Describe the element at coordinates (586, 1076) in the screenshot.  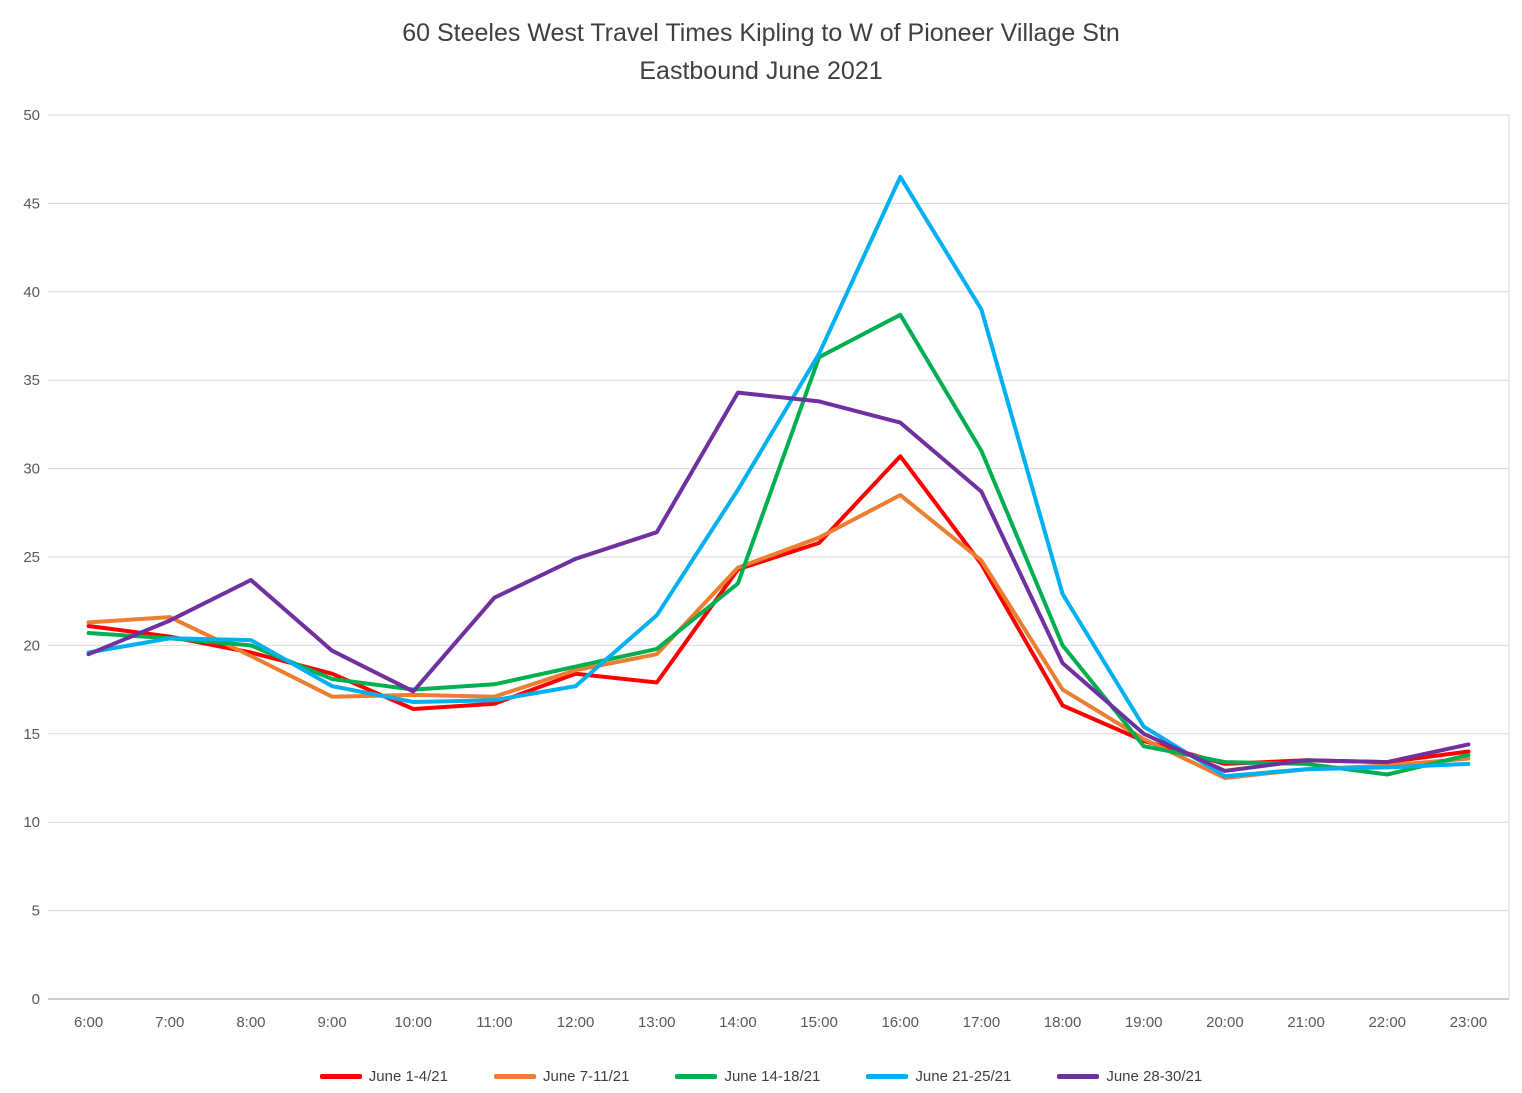
I see `legend-label-june-7-11: June 7-11/21` at that location.